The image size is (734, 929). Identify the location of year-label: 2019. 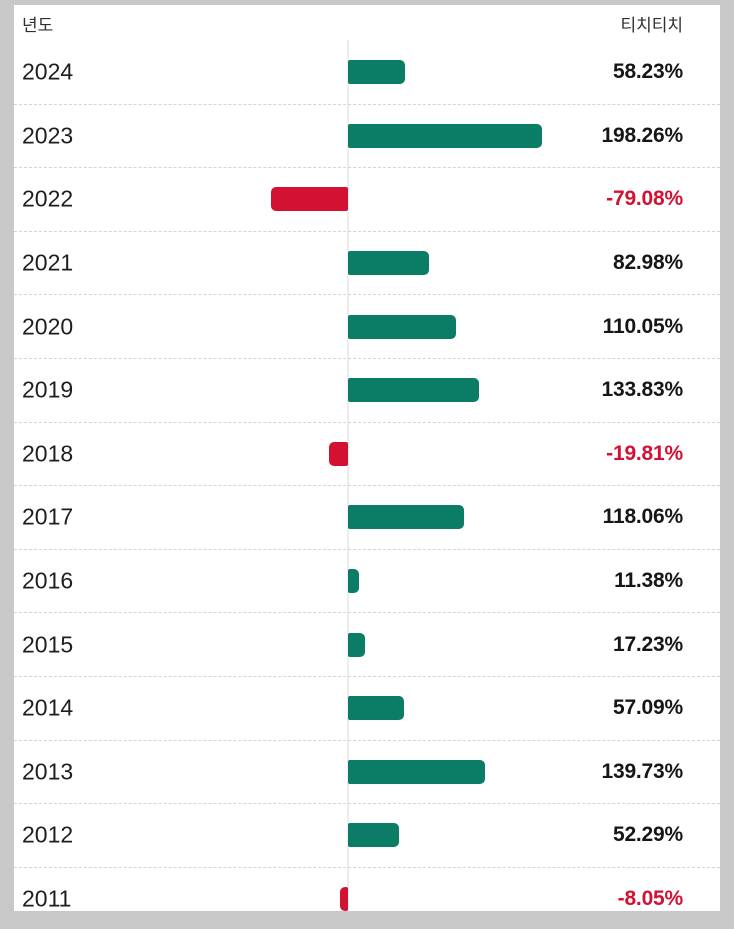
(48, 389).